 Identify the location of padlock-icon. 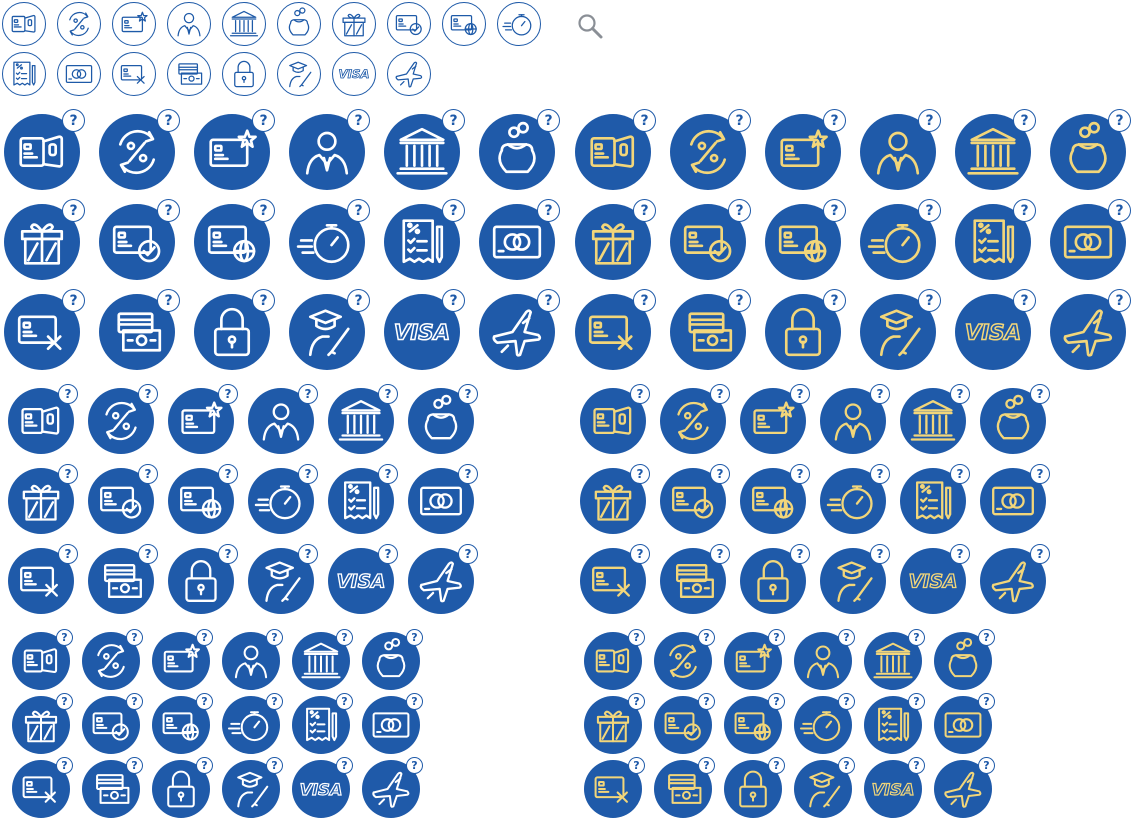
(244, 74).